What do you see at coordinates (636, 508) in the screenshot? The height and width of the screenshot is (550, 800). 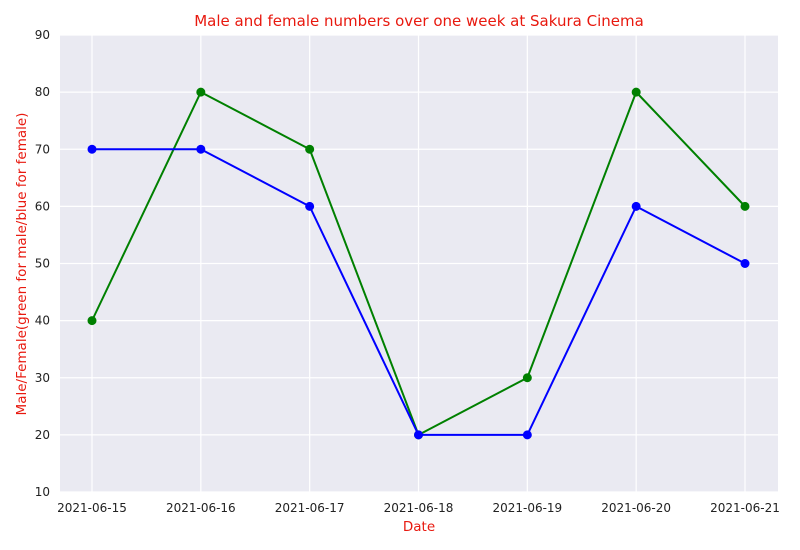 I see `x-tick-label: 2021-06-20` at bounding box center [636, 508].